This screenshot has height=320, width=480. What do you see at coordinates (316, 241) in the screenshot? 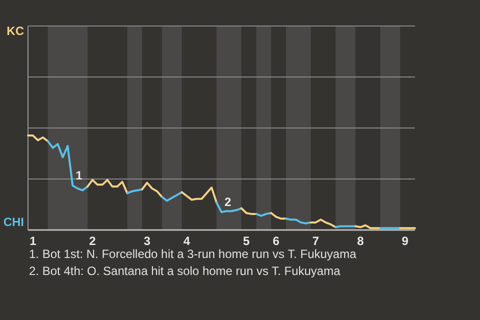
I see `x-tick-label: 7` at bounding box center [316, 241].